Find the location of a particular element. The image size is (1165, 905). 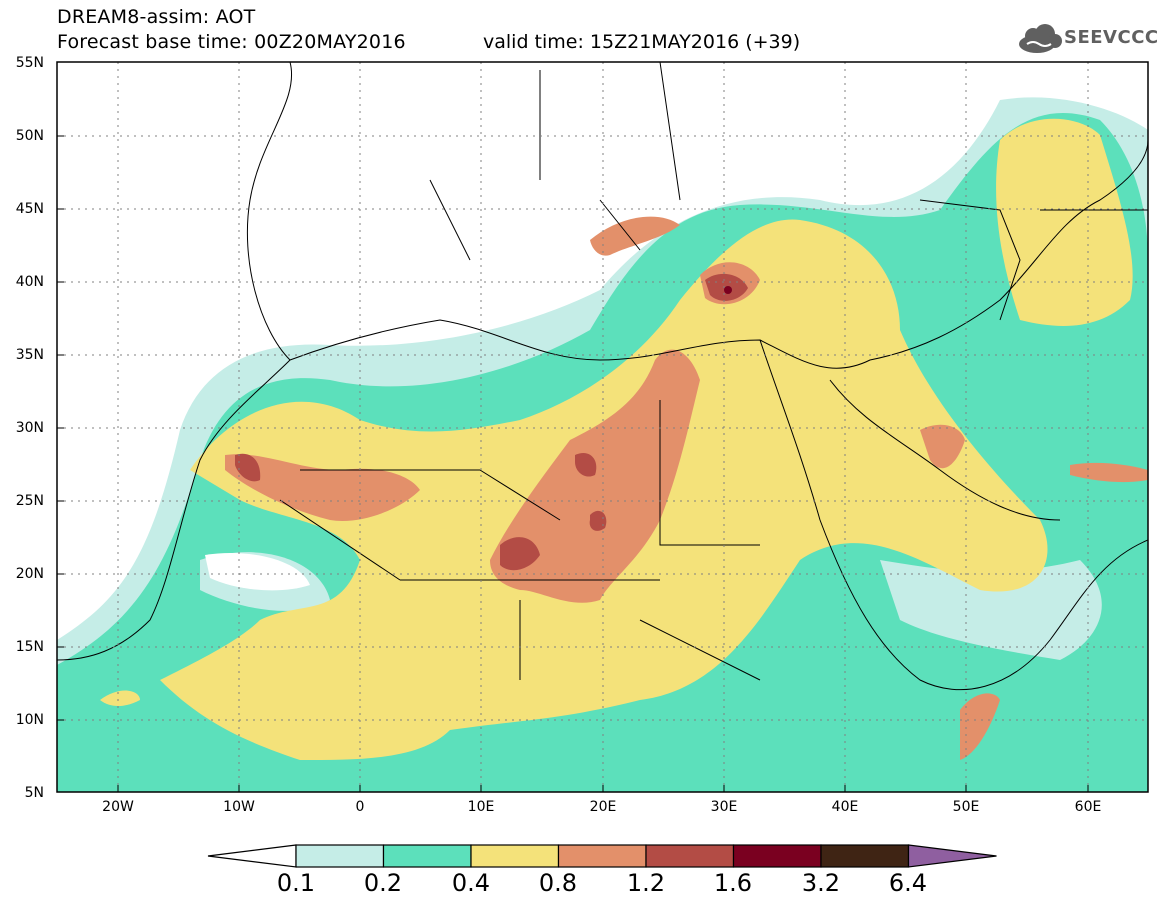

seevccc-logo is located at coordinates (1040, 38).